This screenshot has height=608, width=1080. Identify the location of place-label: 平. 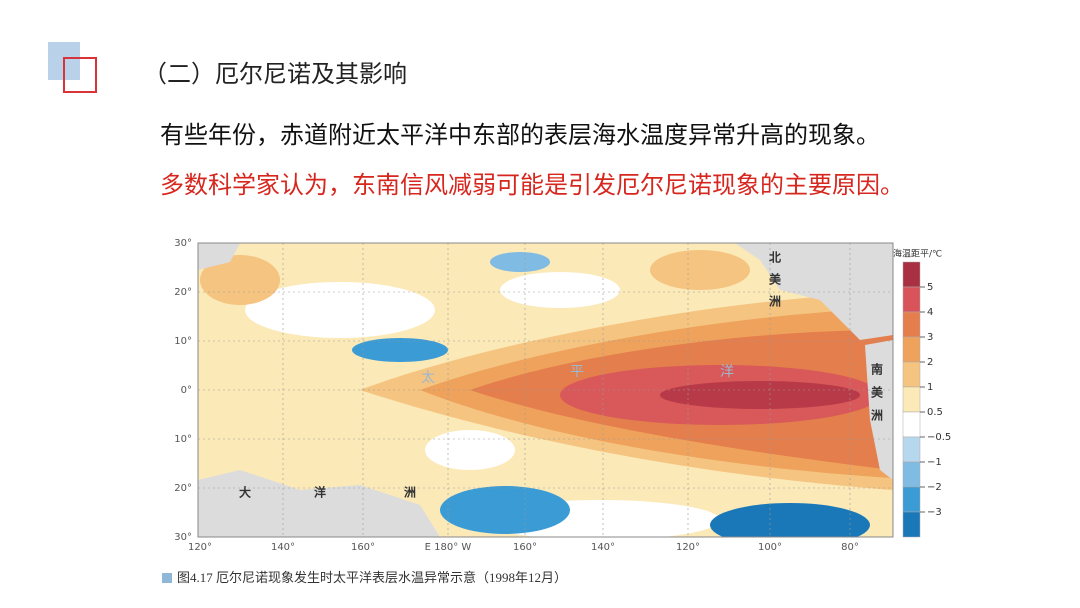
(577, 372).